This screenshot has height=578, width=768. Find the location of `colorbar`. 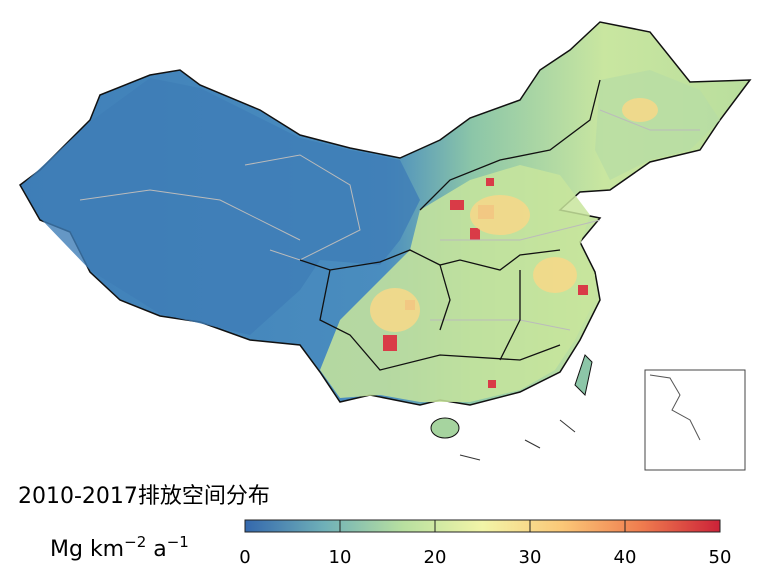

colorbar is located at coordinates (482, 526).